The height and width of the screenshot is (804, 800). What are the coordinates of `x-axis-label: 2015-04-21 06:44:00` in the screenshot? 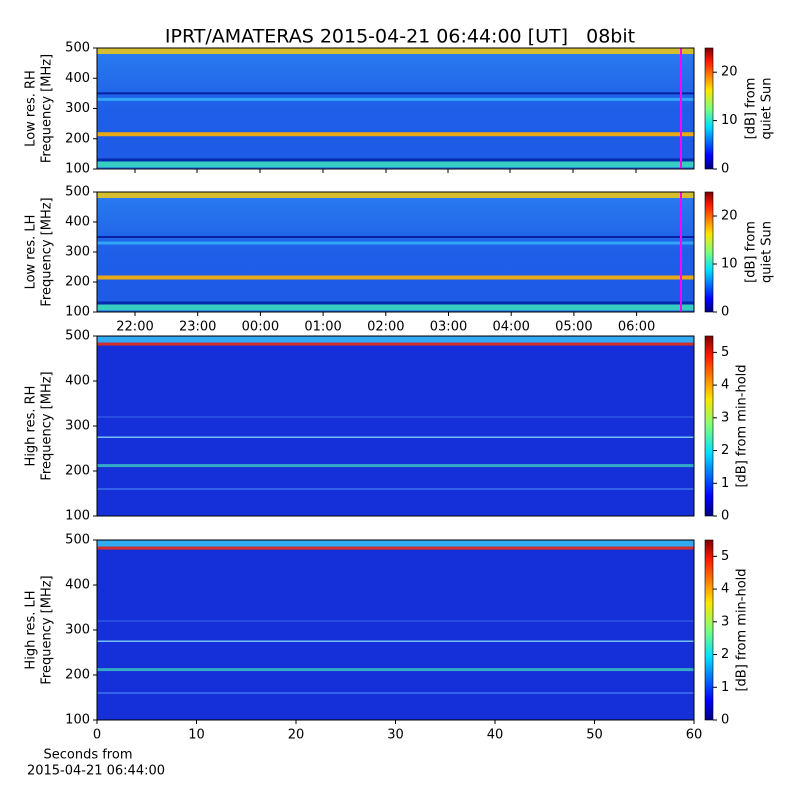 It's located at (96, 771).